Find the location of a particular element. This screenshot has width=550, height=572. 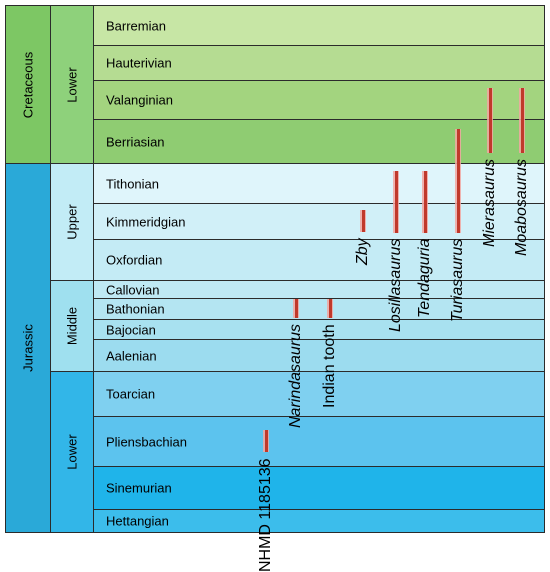

stage-barremian: Barremian is located at coordinates (319, 25).